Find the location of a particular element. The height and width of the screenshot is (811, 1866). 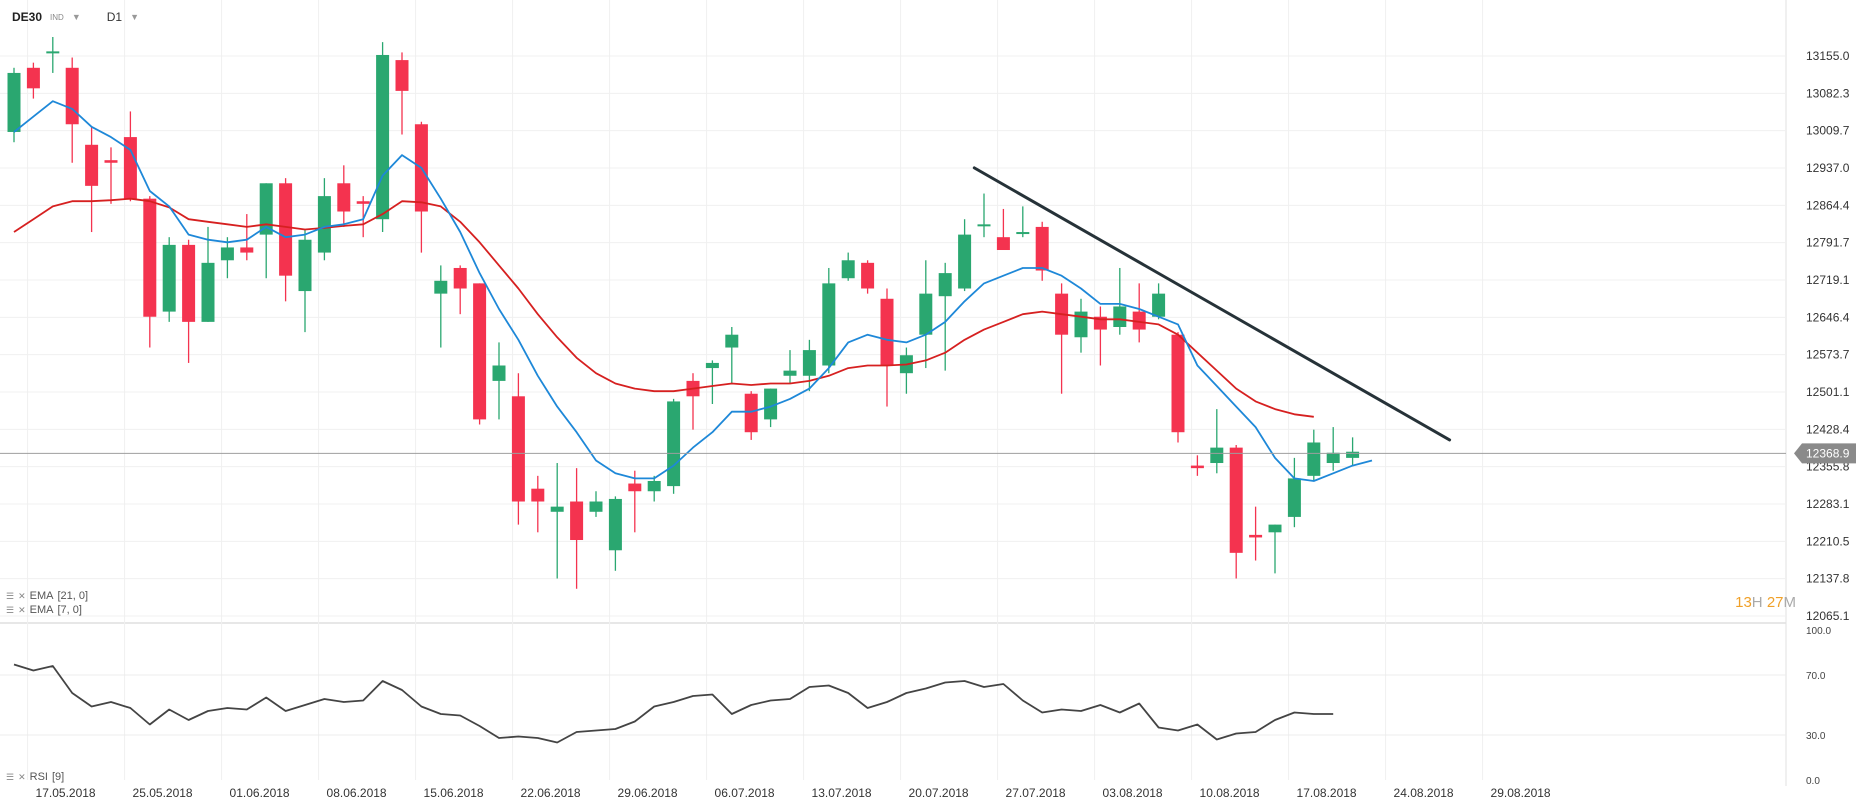

rsi-label: RSI is located at coordinates (38, 777).